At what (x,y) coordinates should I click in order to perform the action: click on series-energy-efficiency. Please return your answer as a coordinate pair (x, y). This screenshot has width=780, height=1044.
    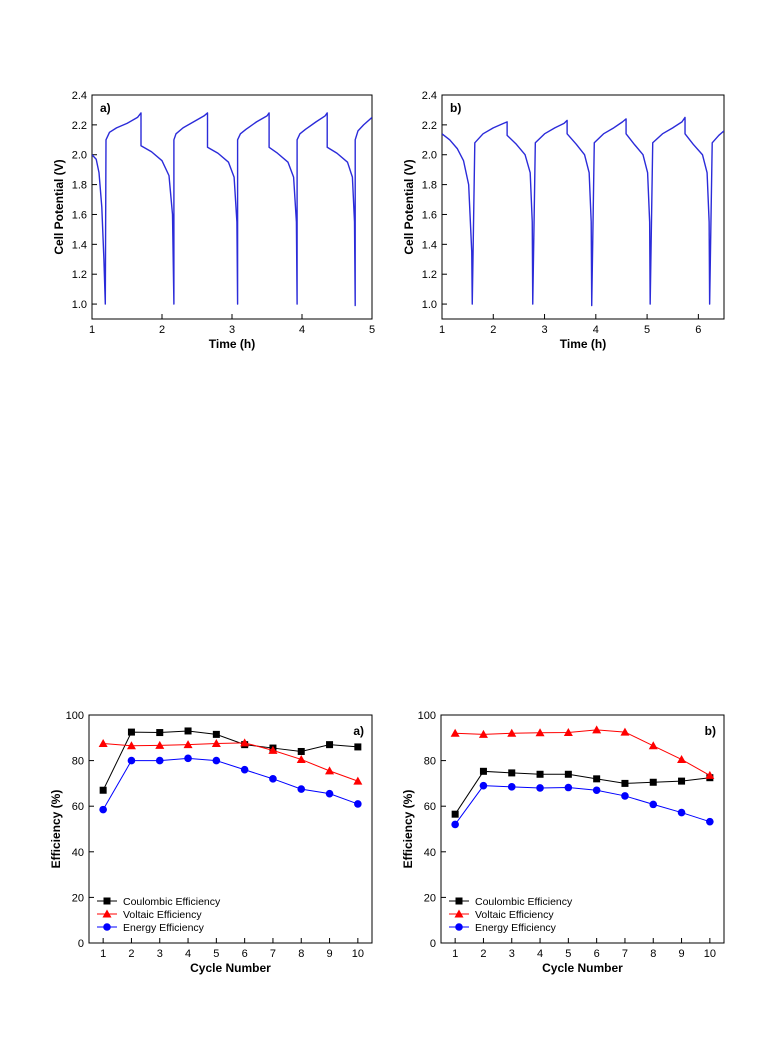
    Looking at the image, I should click on (582, 805).